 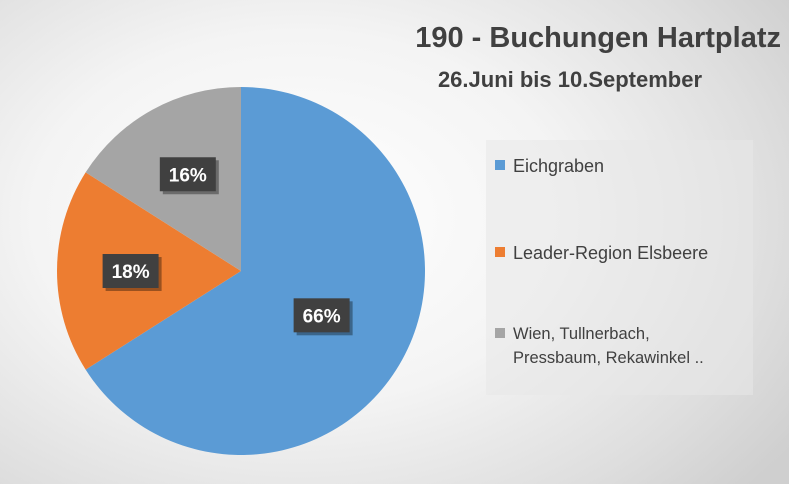 I want to click on legend-swatch-eichgraben, so click(x=500, y=165).